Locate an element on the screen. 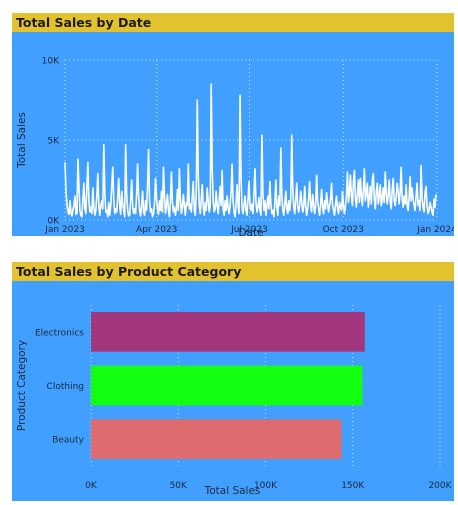 This screenshot has width=458, height=505. category-label: Beauty is located at coordinates (68, 441).